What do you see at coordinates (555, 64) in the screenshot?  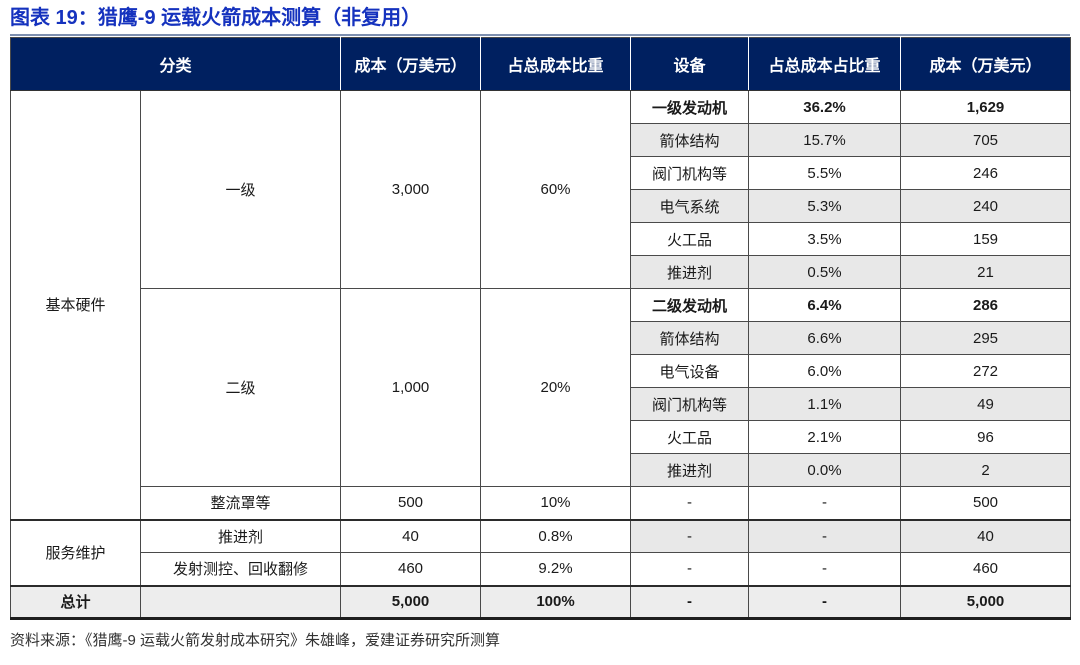 I see `header-share: 占总成本比重` at bounding box center [555, 64].